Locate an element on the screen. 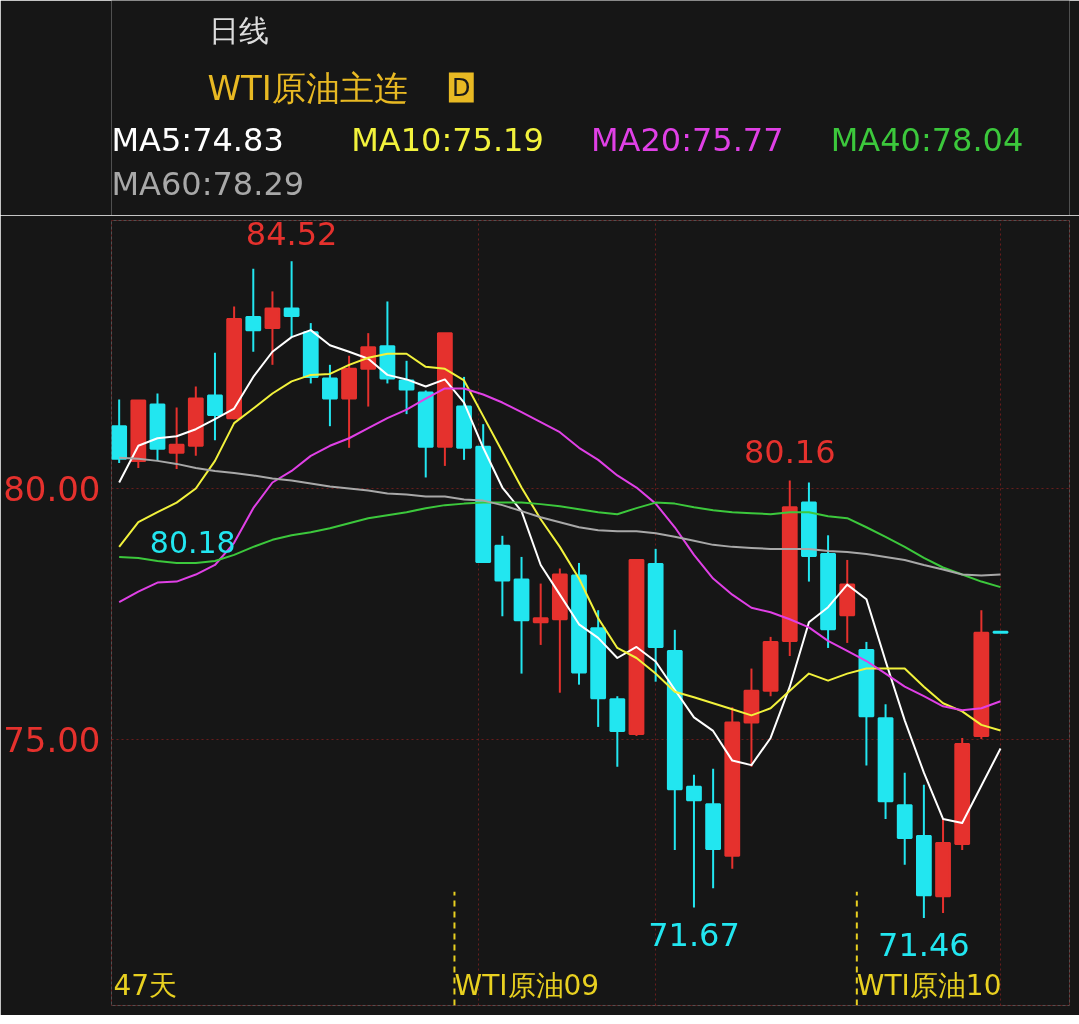 This screenshot has width=1079, height=1024. line-series is located at coordinates (560, 545).